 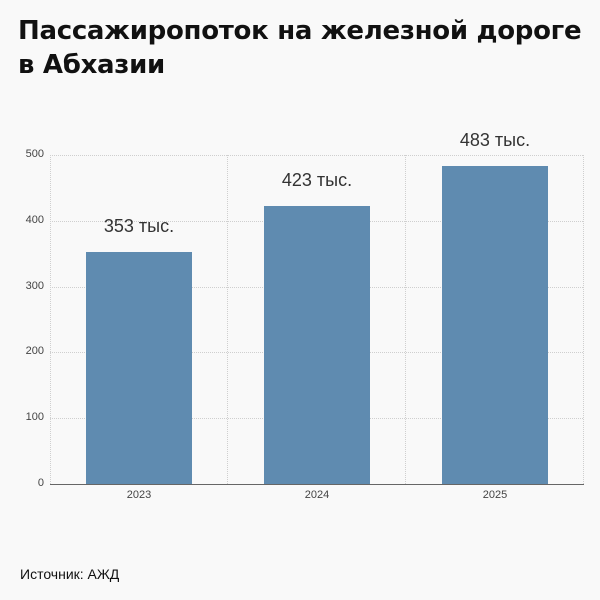 What do you see at coordinates (139, 495) in the screenshot?
I see `x-axis-tick-label: 2023` at bounding box center [139, 495].